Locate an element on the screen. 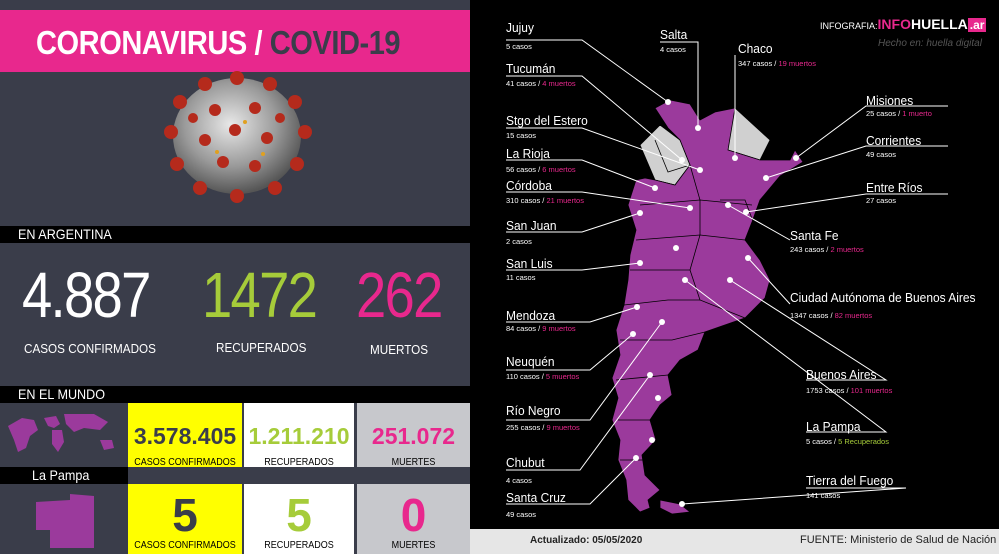 Image resolution: width=999 pixels, height=554 pixels. province-chaco-cases: 347 casos / 19 muertos is located at coordinates (777, 63).